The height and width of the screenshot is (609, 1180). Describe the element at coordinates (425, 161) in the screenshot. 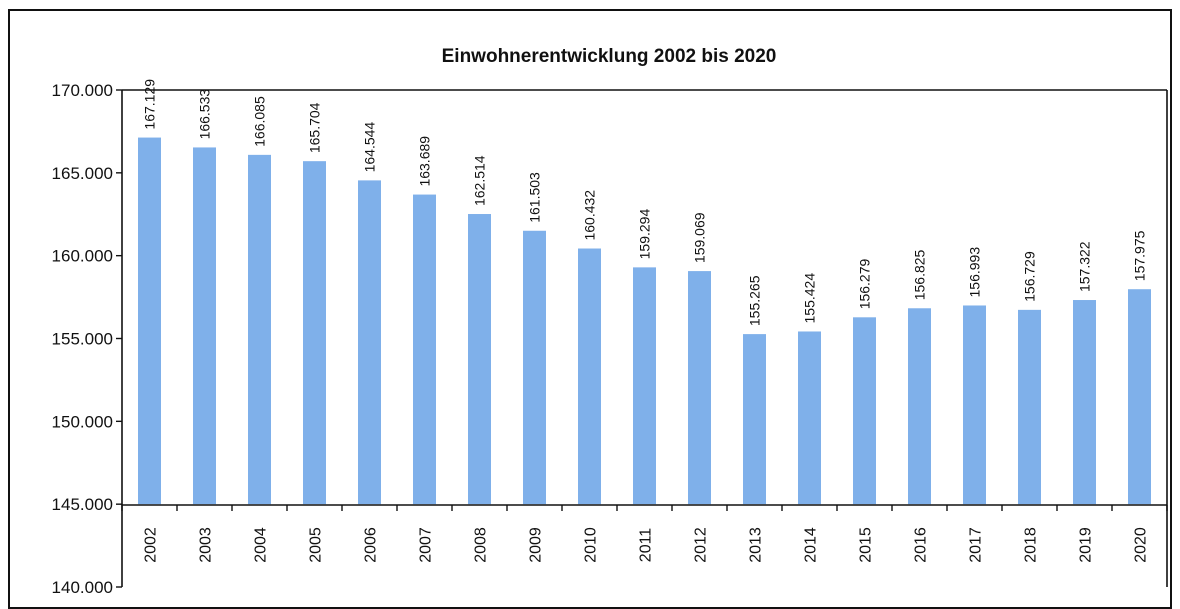

I see `data-label-2007: 163.689` at that location.